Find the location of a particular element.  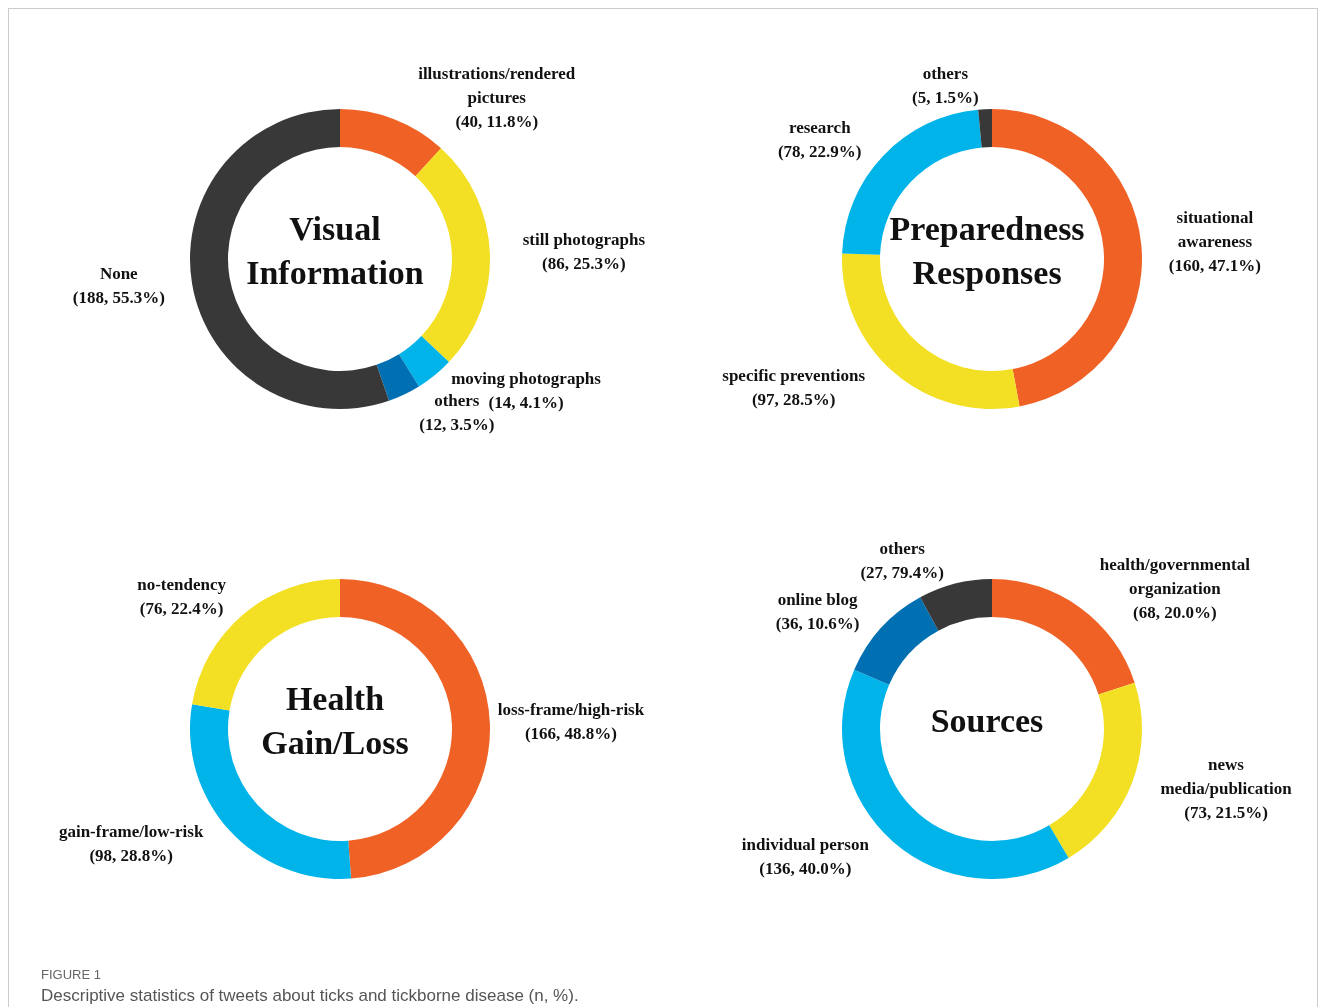

slice-label: specific preventions is located at coordinates (794, 376).